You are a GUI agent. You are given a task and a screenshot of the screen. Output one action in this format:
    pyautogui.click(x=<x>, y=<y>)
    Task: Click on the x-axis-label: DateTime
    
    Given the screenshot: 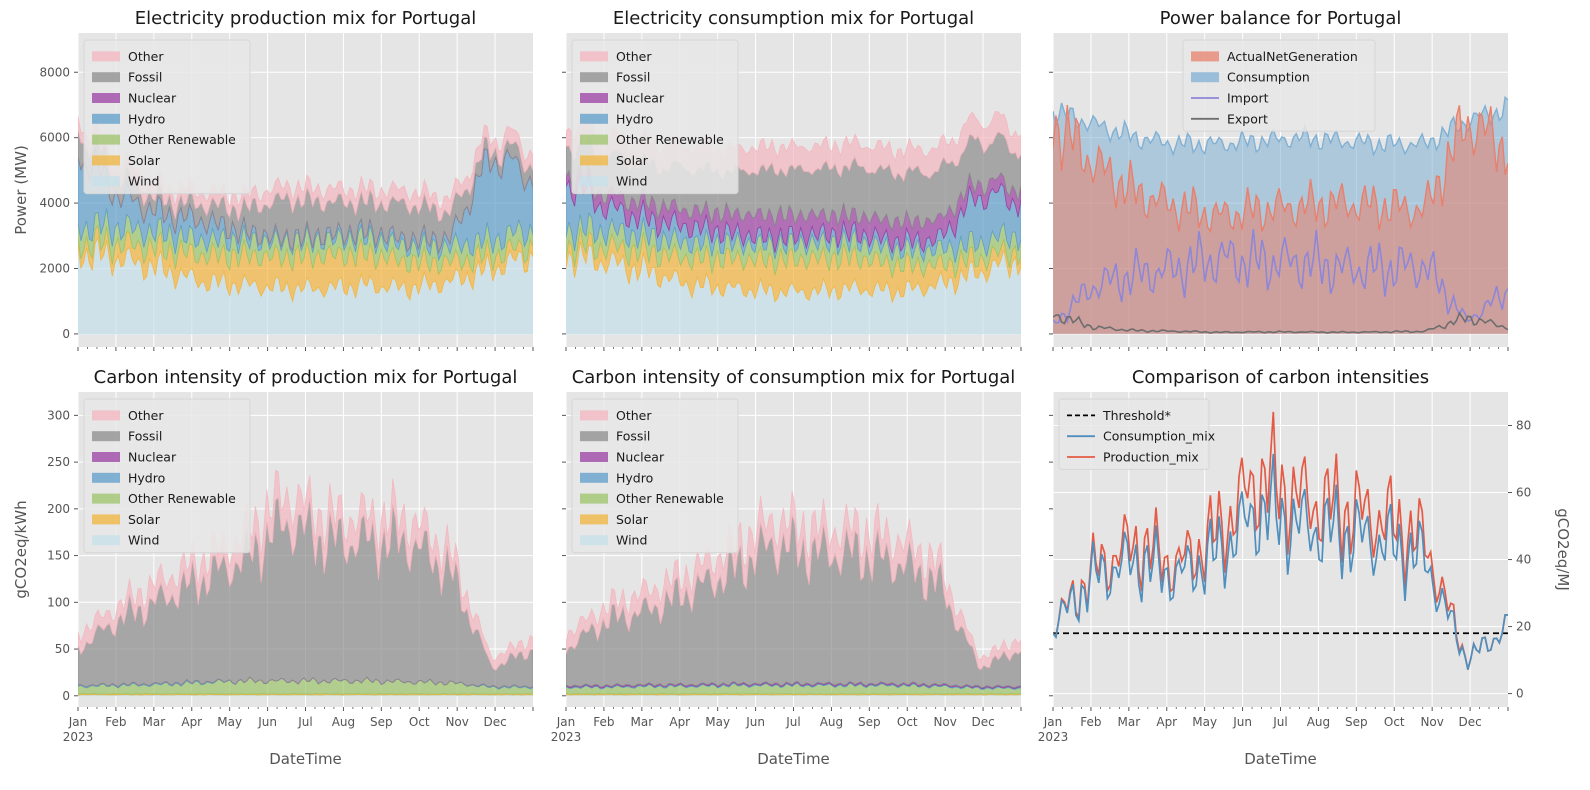 What is the action you would take?
    pyautogui.click(x=1280, y=759)
    